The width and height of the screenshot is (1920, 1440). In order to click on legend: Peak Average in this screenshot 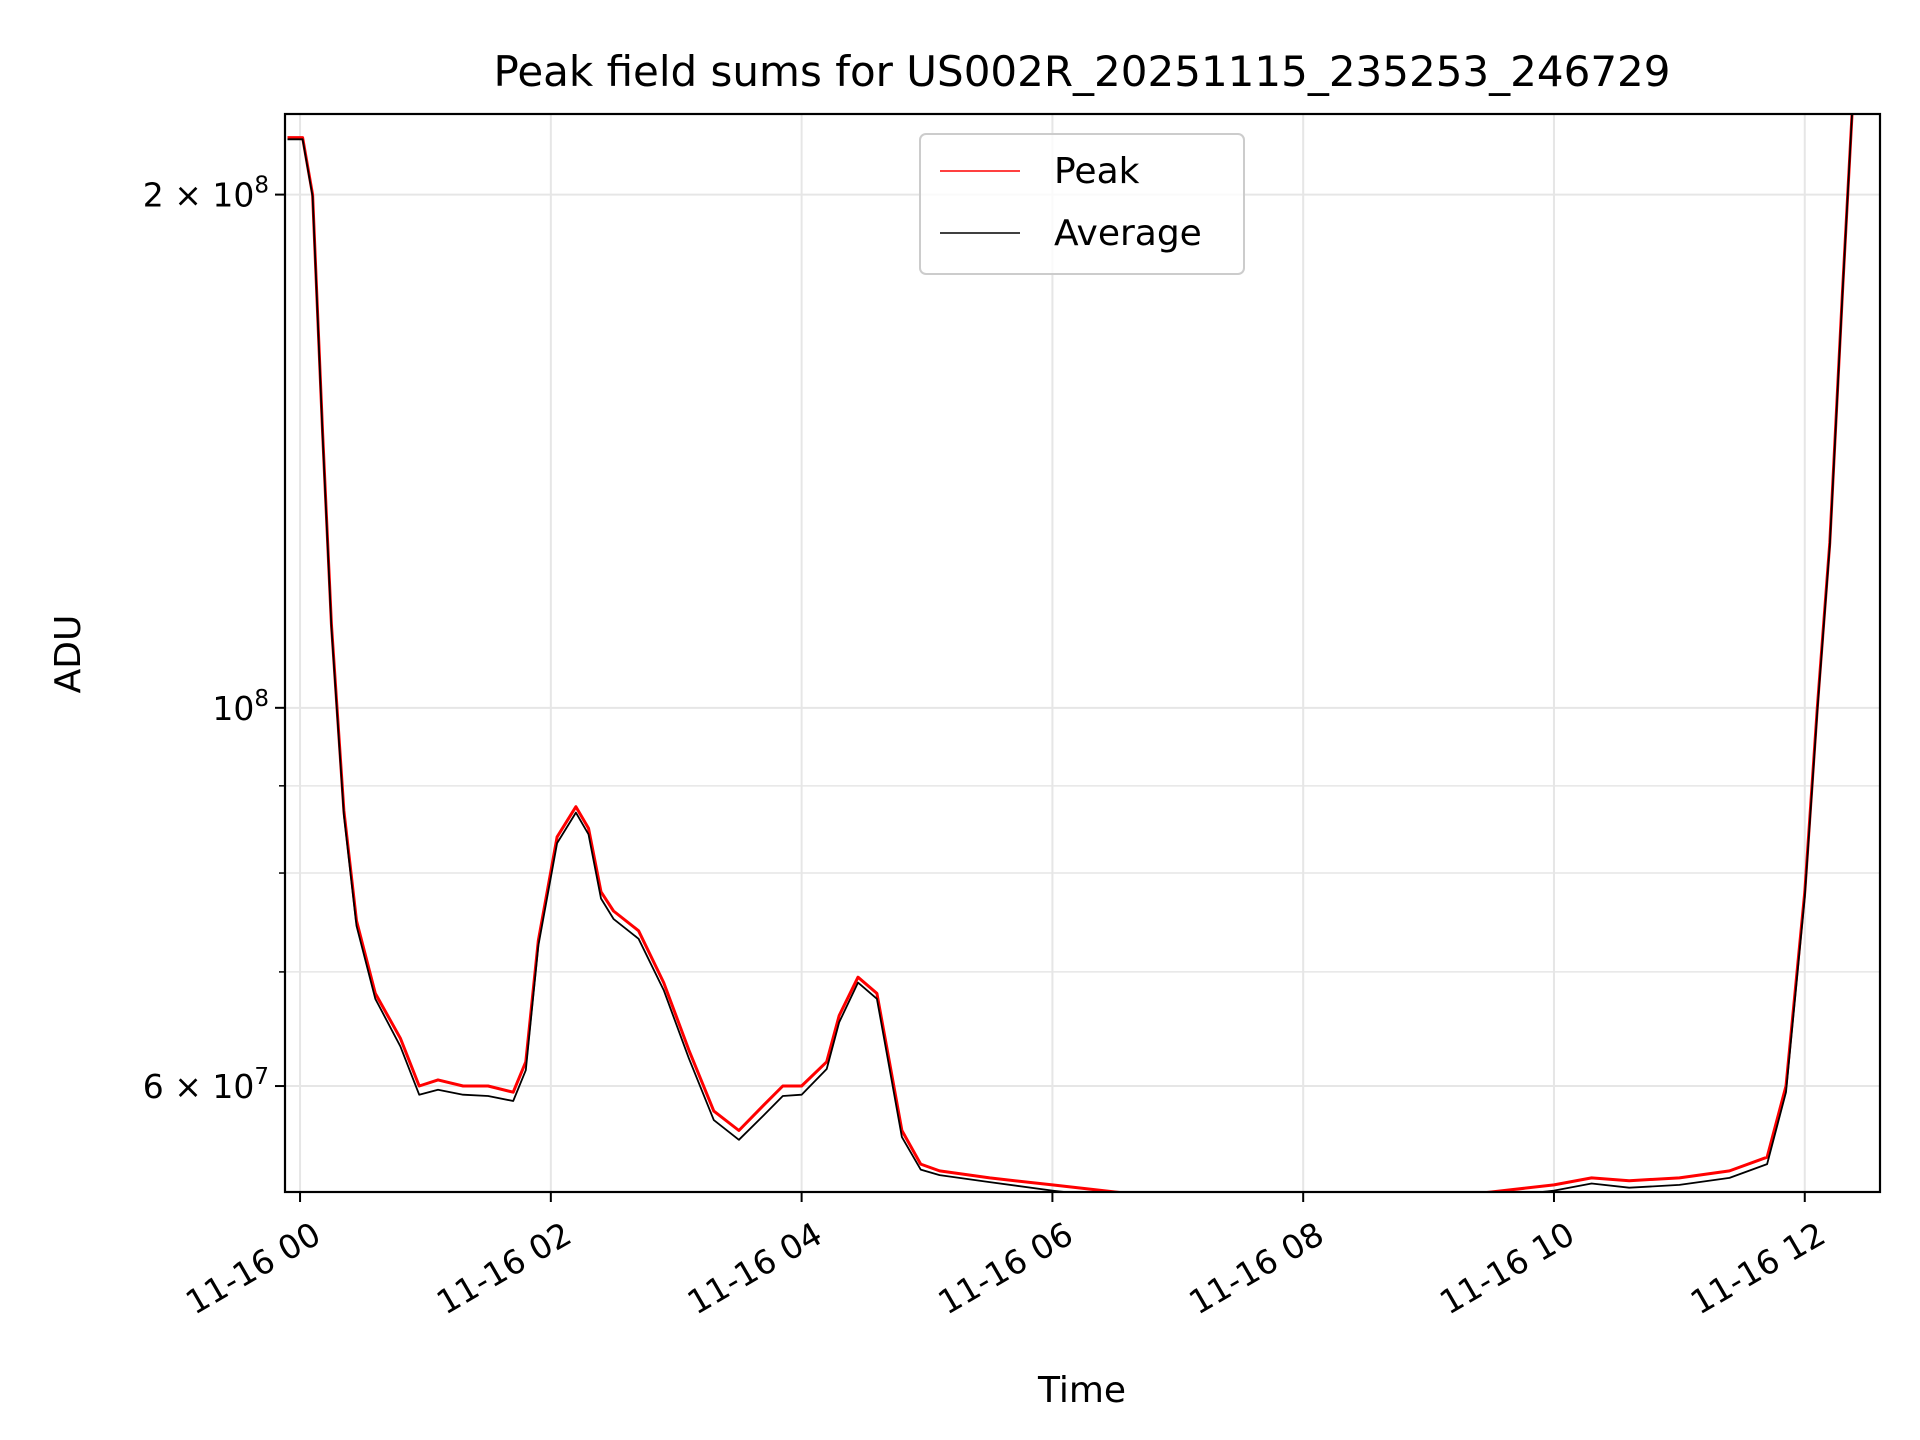, I will do `click(1082, 204)`.